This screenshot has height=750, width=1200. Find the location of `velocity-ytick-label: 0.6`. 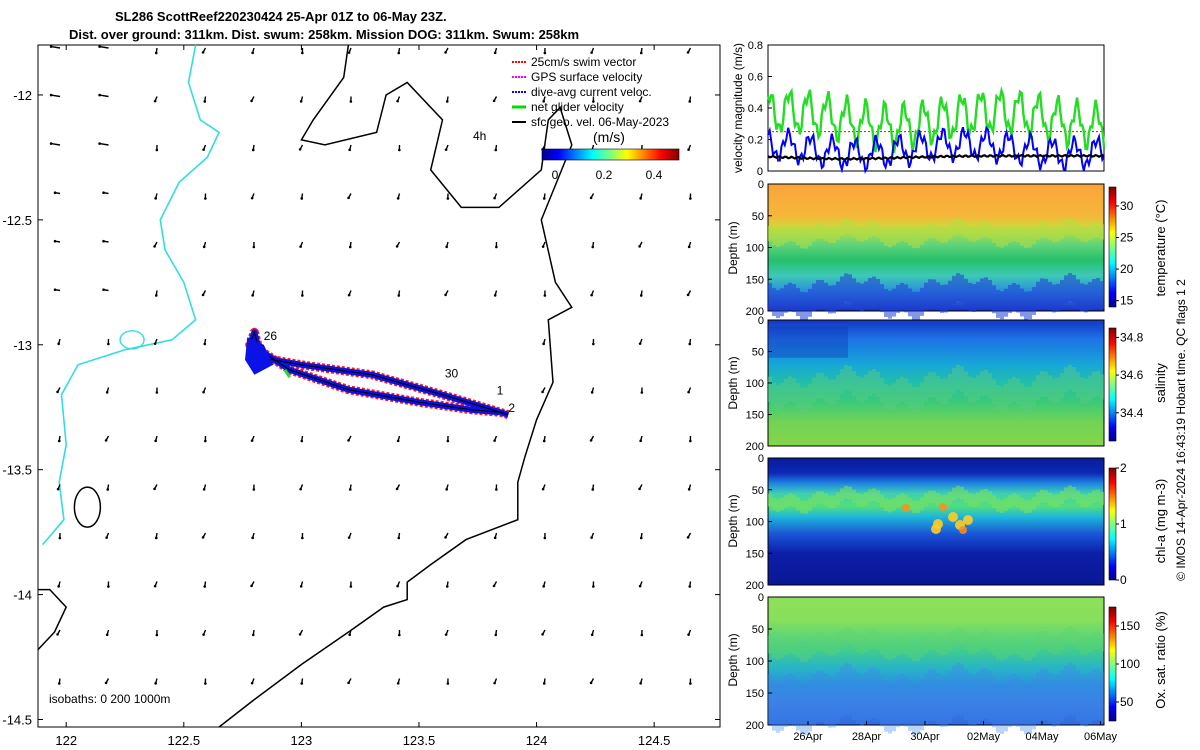

velocity-ytick-label: 0.6 is located at coordinates (755, 78).